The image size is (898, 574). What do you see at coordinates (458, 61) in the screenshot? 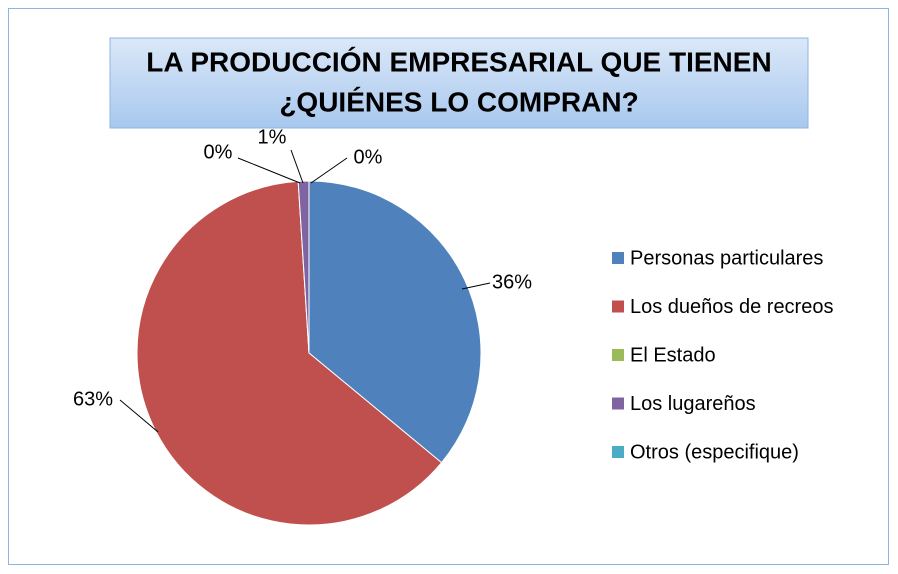
I see `chart-title: LA PRODUCCIÓN EMPRESARIAL QUE TIENEN` at bounding box center [458, 61].